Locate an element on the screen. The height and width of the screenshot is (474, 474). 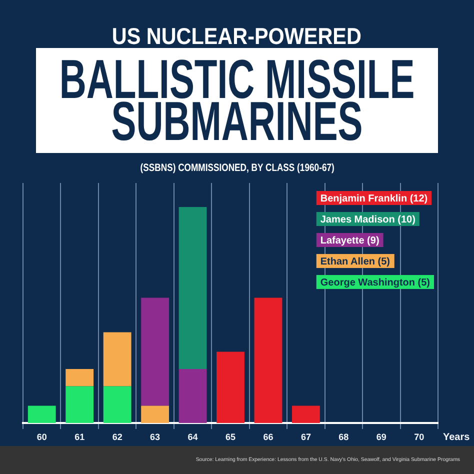
chart-subtitle: (SSBNS) COMMISSIONED, BY CLASS (1960-67) is located at coordinates (237, 168).